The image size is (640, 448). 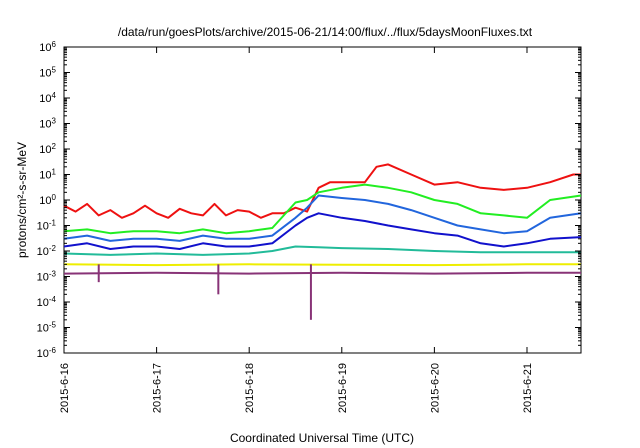 What do you see at coordinates (250, 388) in the screenshot?
I see `x-tick-label: 2015-6-18` at bounding box center [250, 388].